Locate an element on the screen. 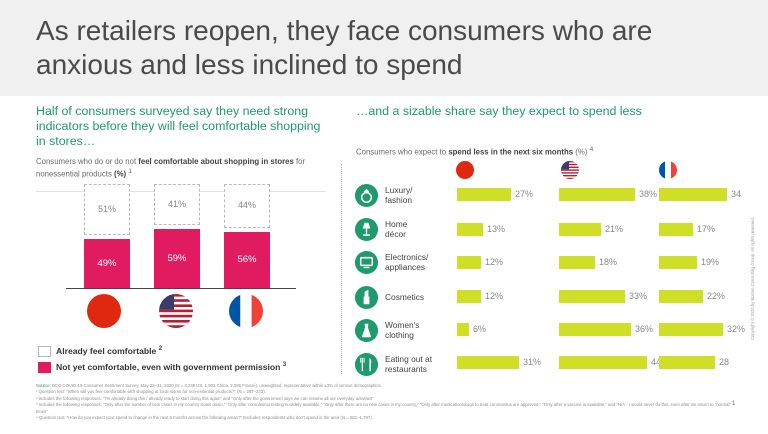 The height and width of the screenshot is (434, 768). spend-less-value-label: 31% is located at coordinates (532, 362).